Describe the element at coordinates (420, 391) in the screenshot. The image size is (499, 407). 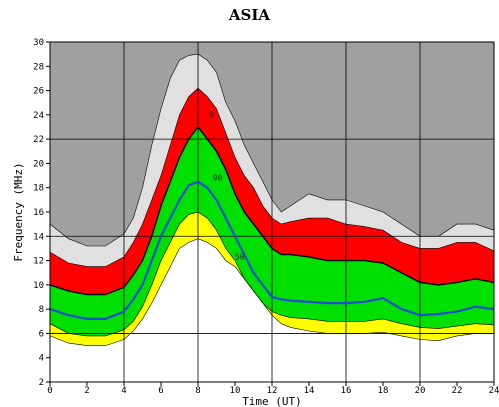
I see `x-tick-label-20: 20` at that location.